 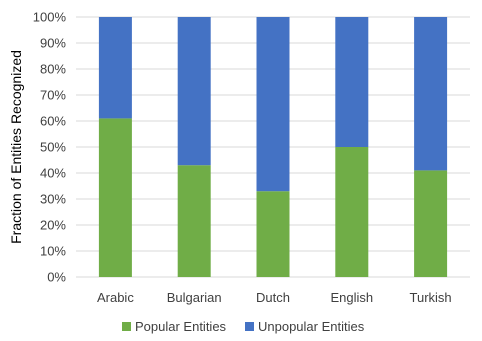 What do you see at coordinates (53, 43) in the screenshot?
I see `y-tick-label: 90%` at bounding box center [53, 43].